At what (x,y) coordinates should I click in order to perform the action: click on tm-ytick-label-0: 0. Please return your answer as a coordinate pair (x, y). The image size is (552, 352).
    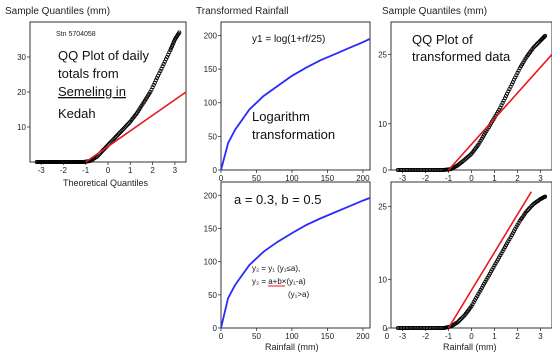
    Looking at the image, I should click on (215, 170).